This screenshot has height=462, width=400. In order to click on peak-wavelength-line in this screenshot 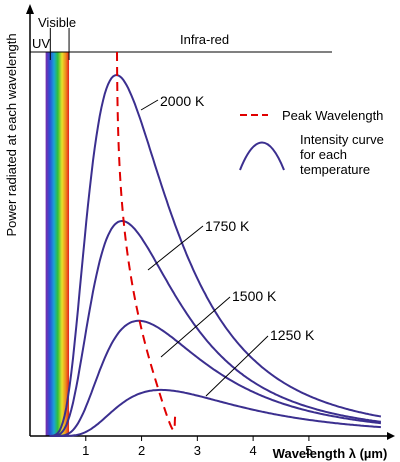, I will do `click(147, 241)`.